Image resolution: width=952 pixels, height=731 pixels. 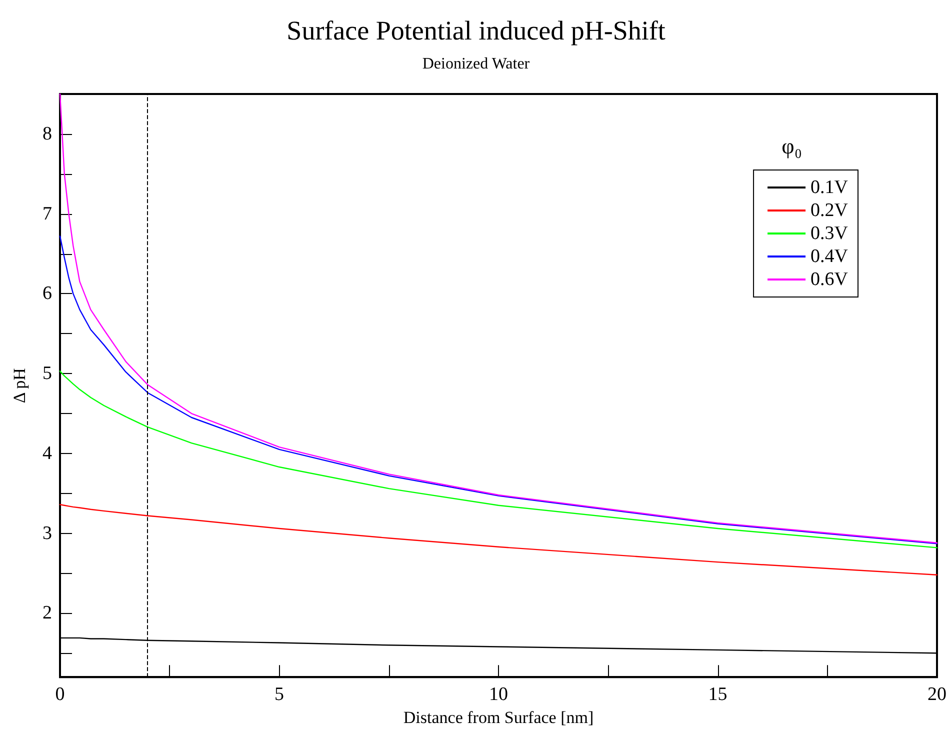 I want to click on x-tick-label: 10, so click(x=498, y=695).